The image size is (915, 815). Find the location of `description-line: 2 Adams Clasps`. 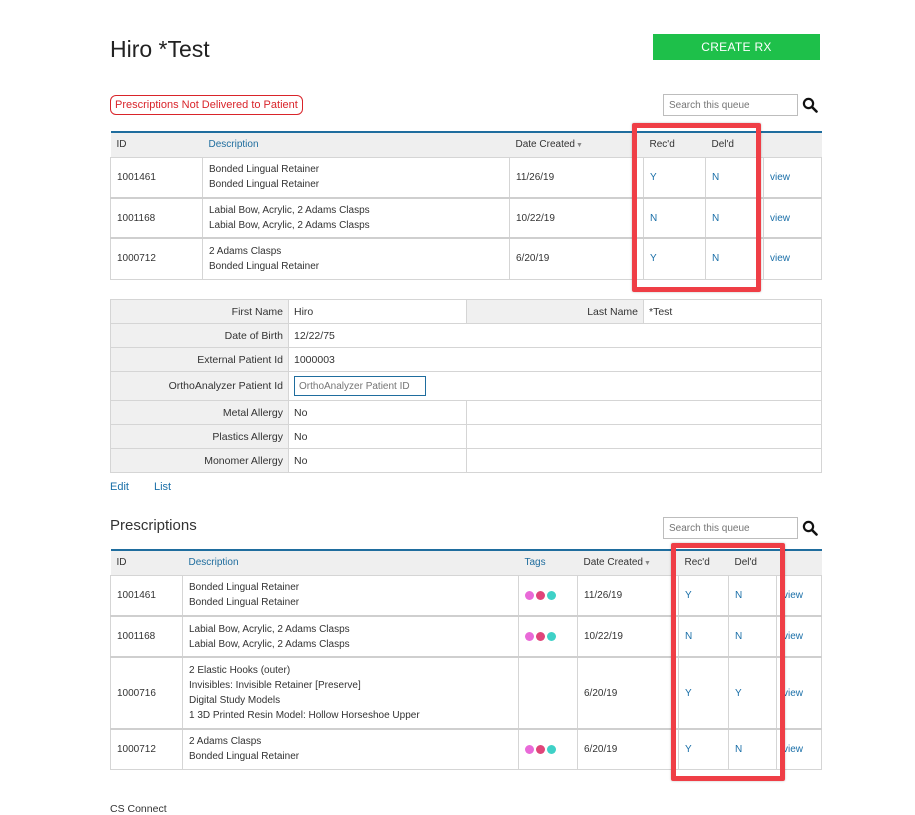

description-line: 2 Adams Clasps is located at coordinates (245, 251).